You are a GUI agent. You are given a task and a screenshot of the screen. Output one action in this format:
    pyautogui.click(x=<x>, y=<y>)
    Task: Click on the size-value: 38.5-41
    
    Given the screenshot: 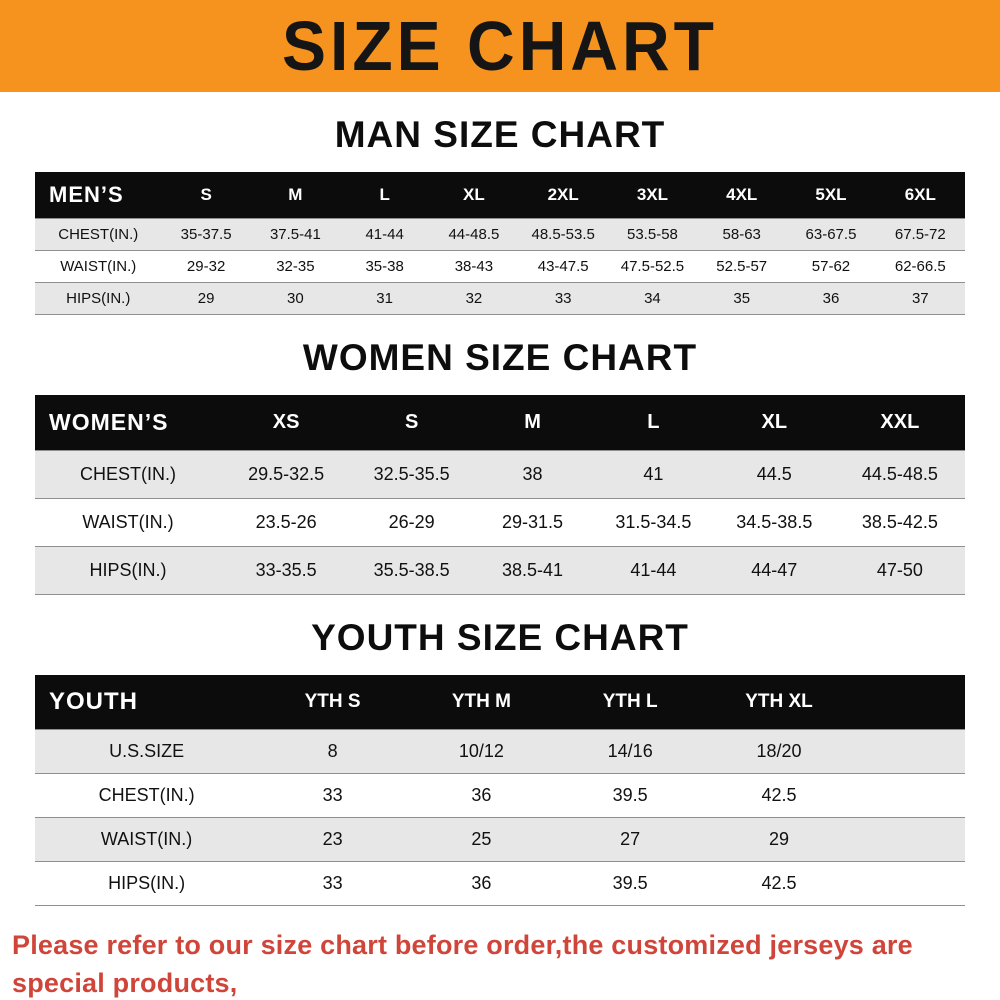 What is the action you would take?
    pyautogui.click(x=532, y=570)
    